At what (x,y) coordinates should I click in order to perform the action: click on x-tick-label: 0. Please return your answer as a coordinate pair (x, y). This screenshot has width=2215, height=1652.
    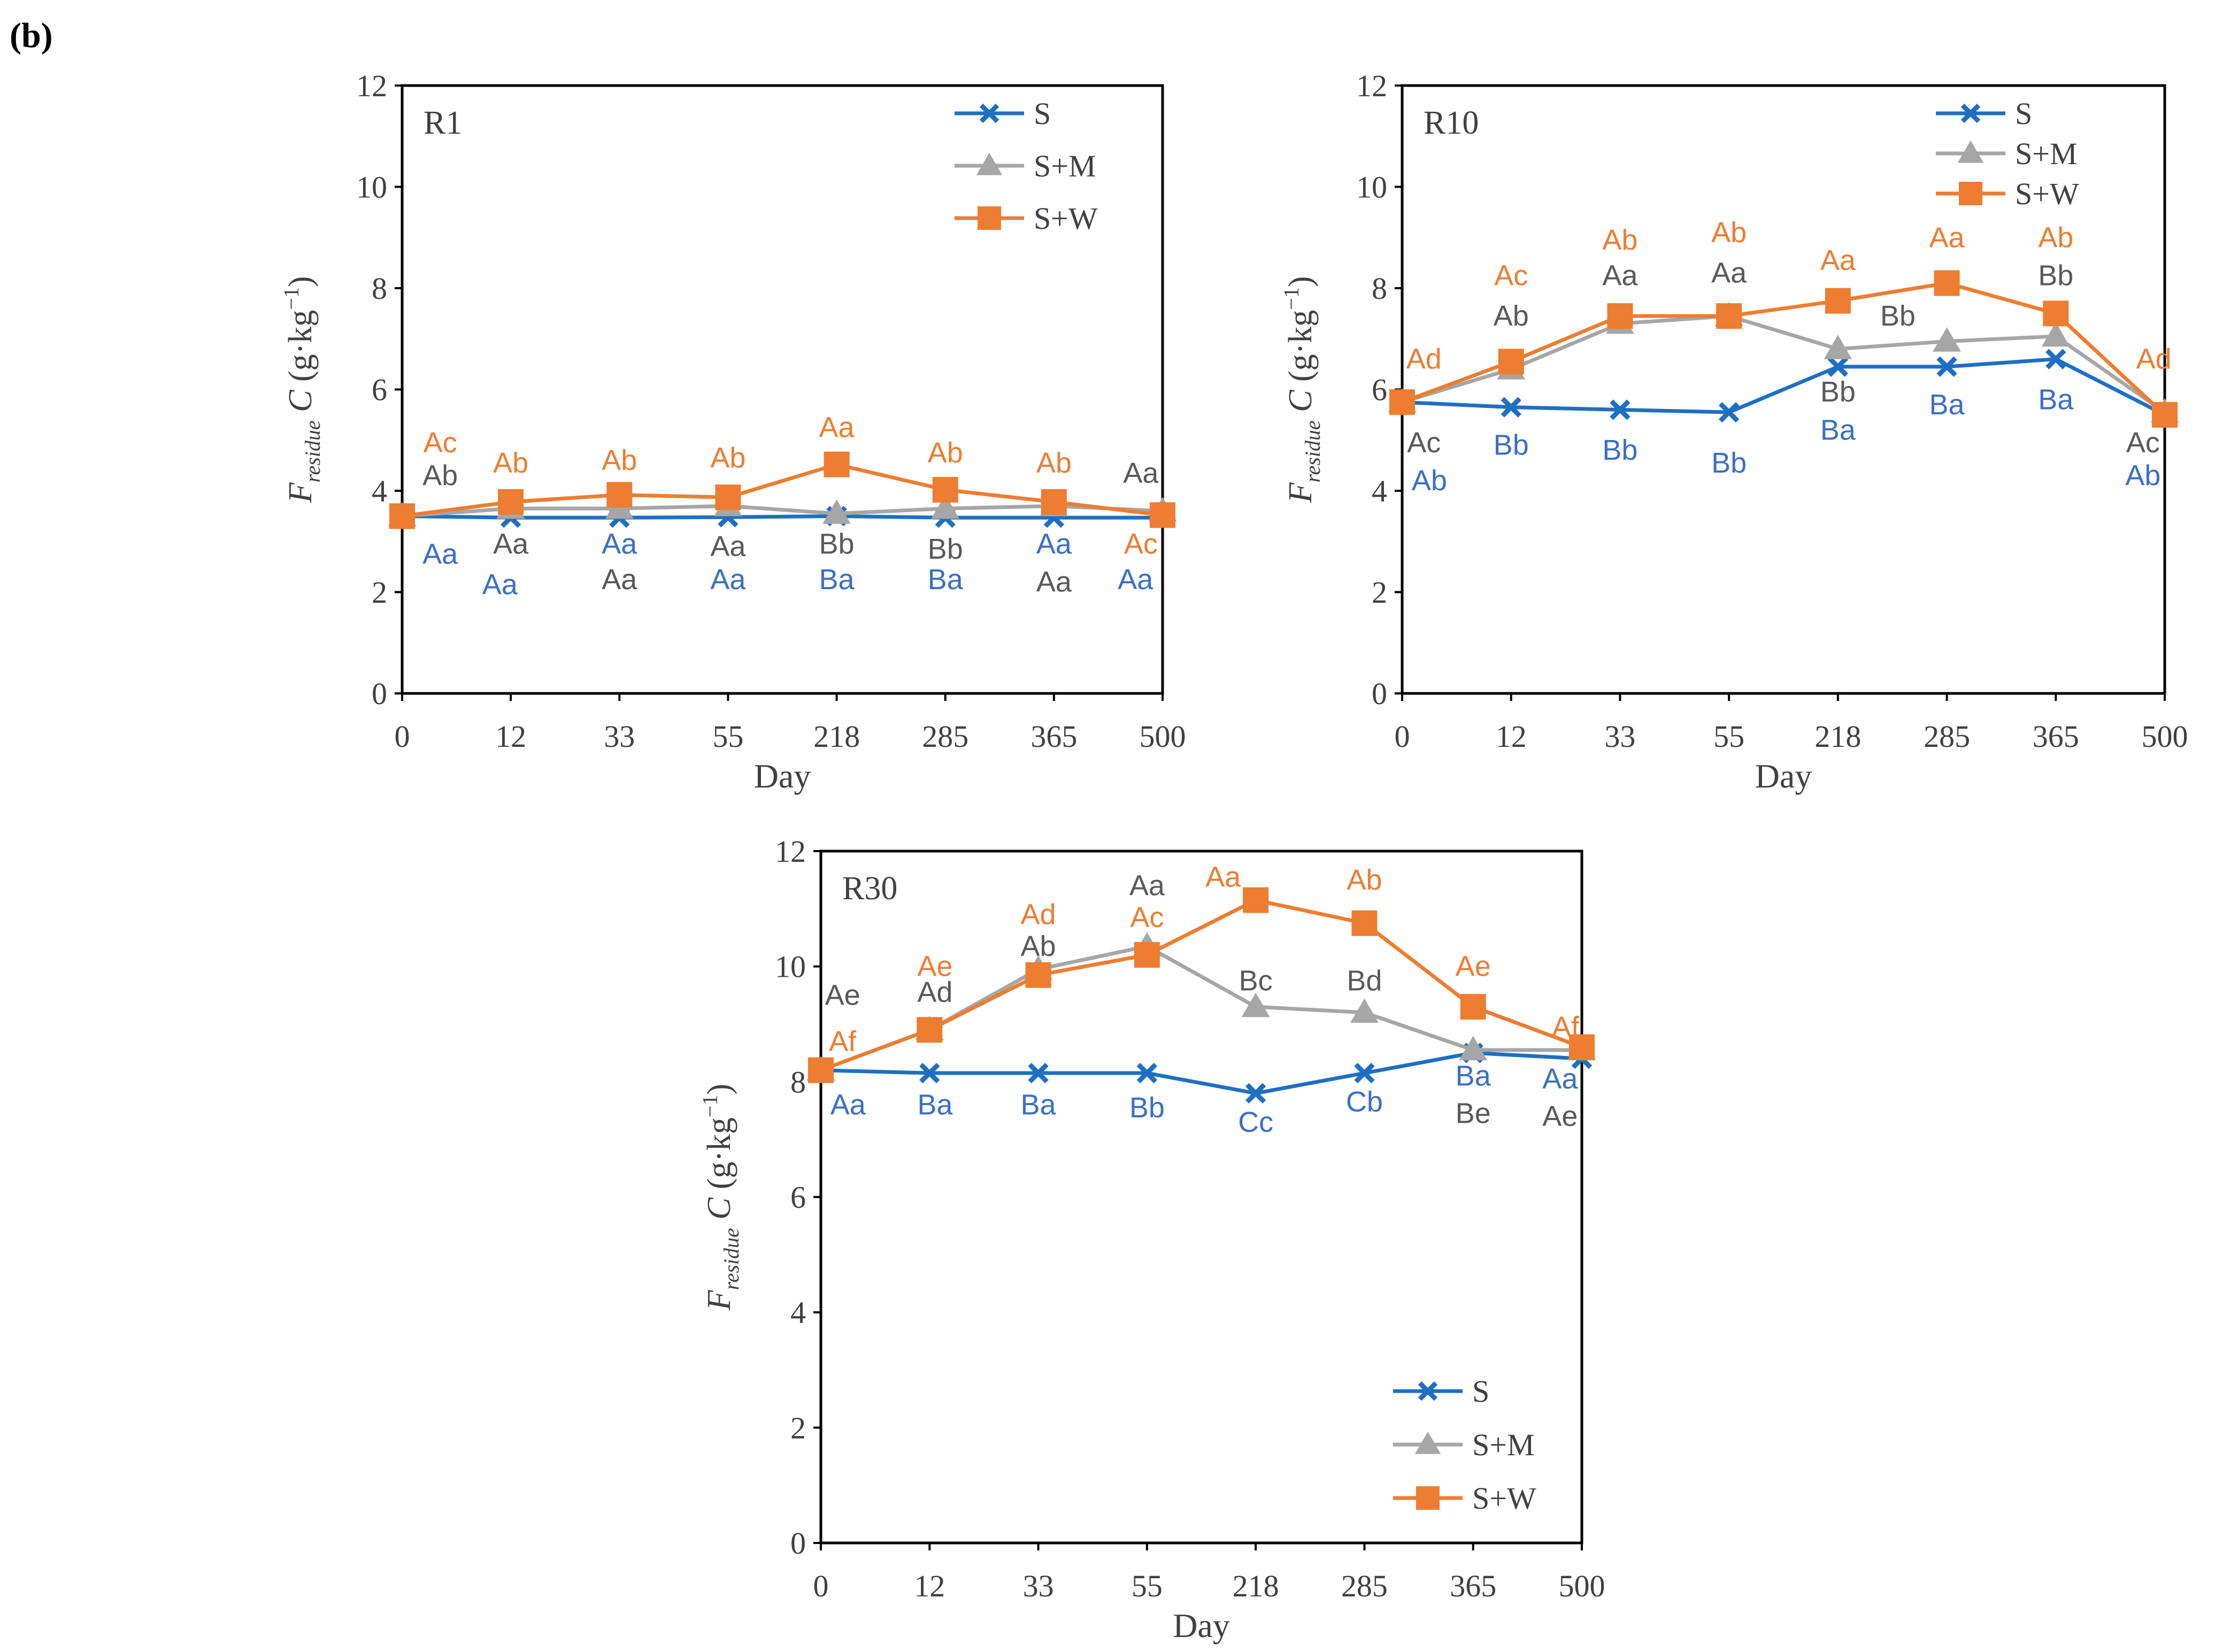
    Looking at the image, I should click on (821, 1586).